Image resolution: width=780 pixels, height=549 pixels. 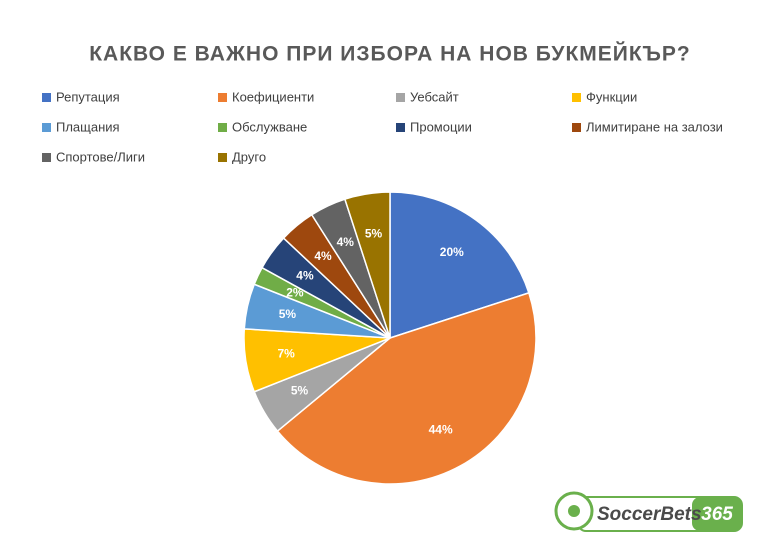 What do you see at coordinates (269, 126) in the screenshot?
I see `legend-label: Обслужване` at bounding box center [269, 126].